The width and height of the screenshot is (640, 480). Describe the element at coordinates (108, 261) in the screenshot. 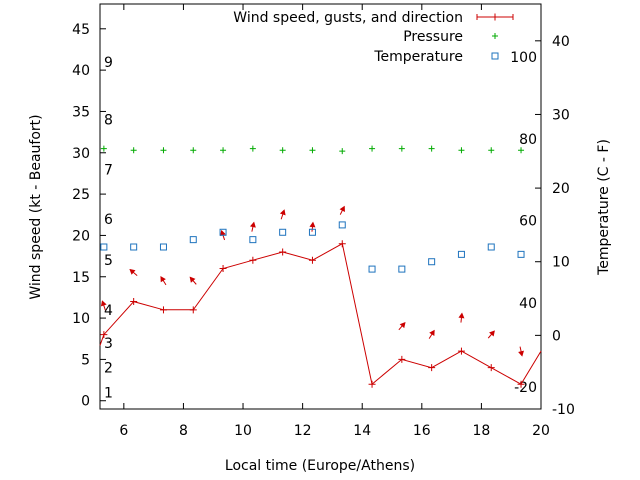

I see `beaufort-label: 5` at that location.